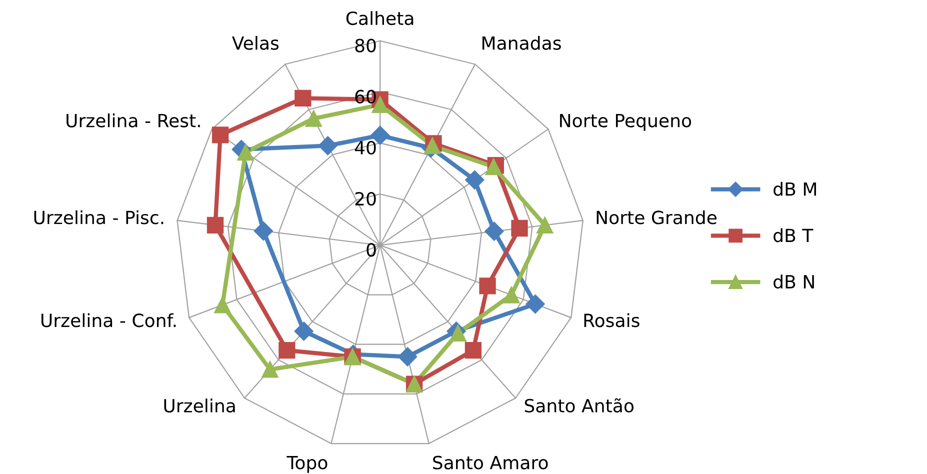  What do you see at coordinates (626, 122) in the screenshot?
I see `spoke-label: Norte Pequeno` at bounding box center [626, 122].